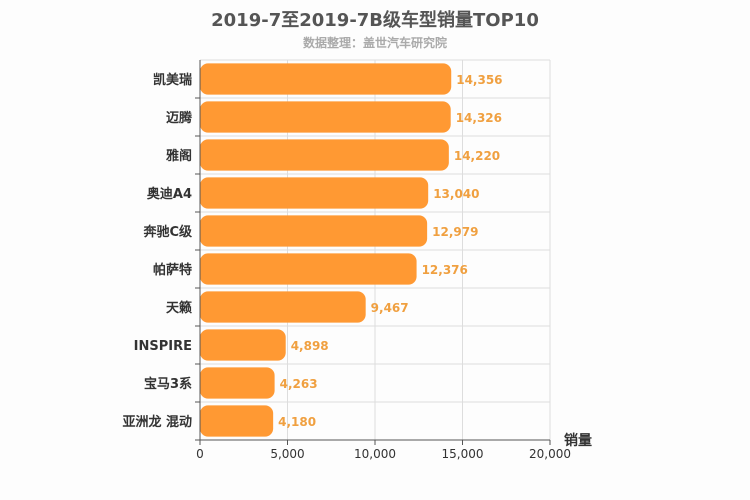 The image size is (750, 500). What do you see at coordinates (455, 232) in the screenshot?
I see `value-label: 12,979` at bounding box center [455, 232].